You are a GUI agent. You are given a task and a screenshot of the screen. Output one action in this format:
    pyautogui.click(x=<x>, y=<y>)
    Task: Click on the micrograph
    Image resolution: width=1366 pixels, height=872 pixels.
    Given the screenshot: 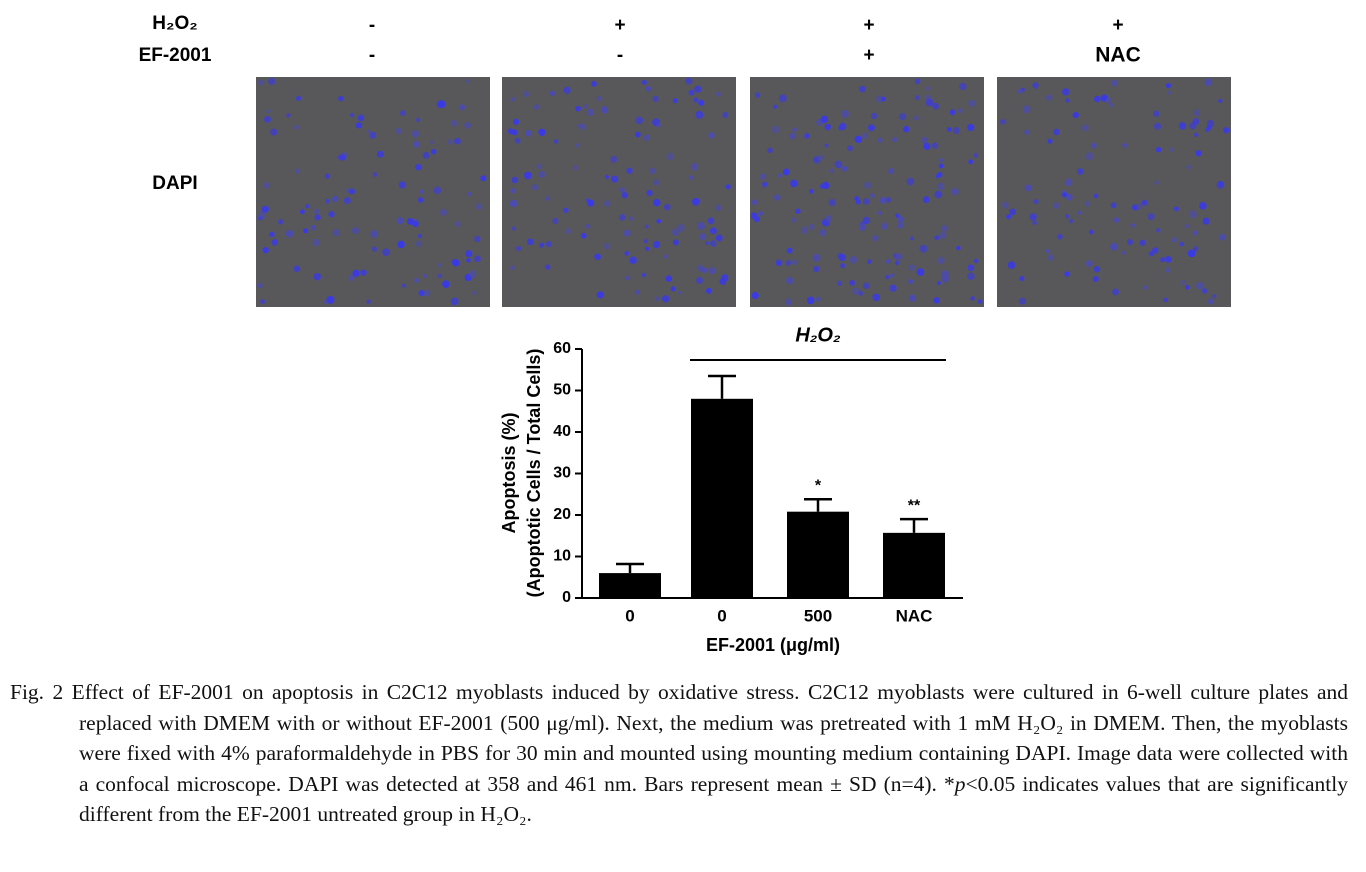 What is the action you would take?
    pyautogui.click(x=373, y=192)
    